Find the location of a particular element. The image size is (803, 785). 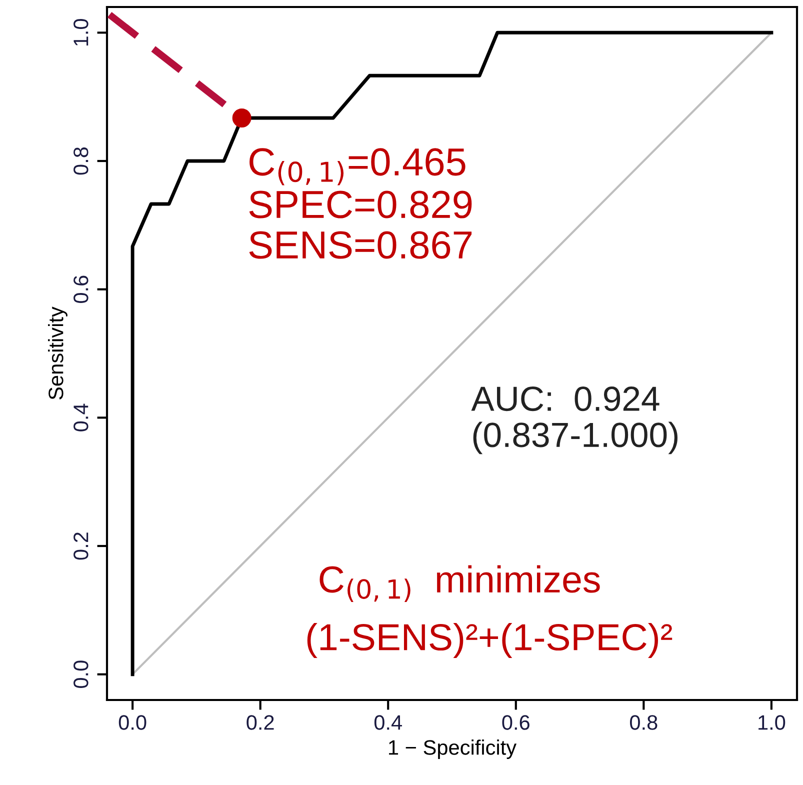

x-tick-label: 0.2 is located at coordinates (260, 722).